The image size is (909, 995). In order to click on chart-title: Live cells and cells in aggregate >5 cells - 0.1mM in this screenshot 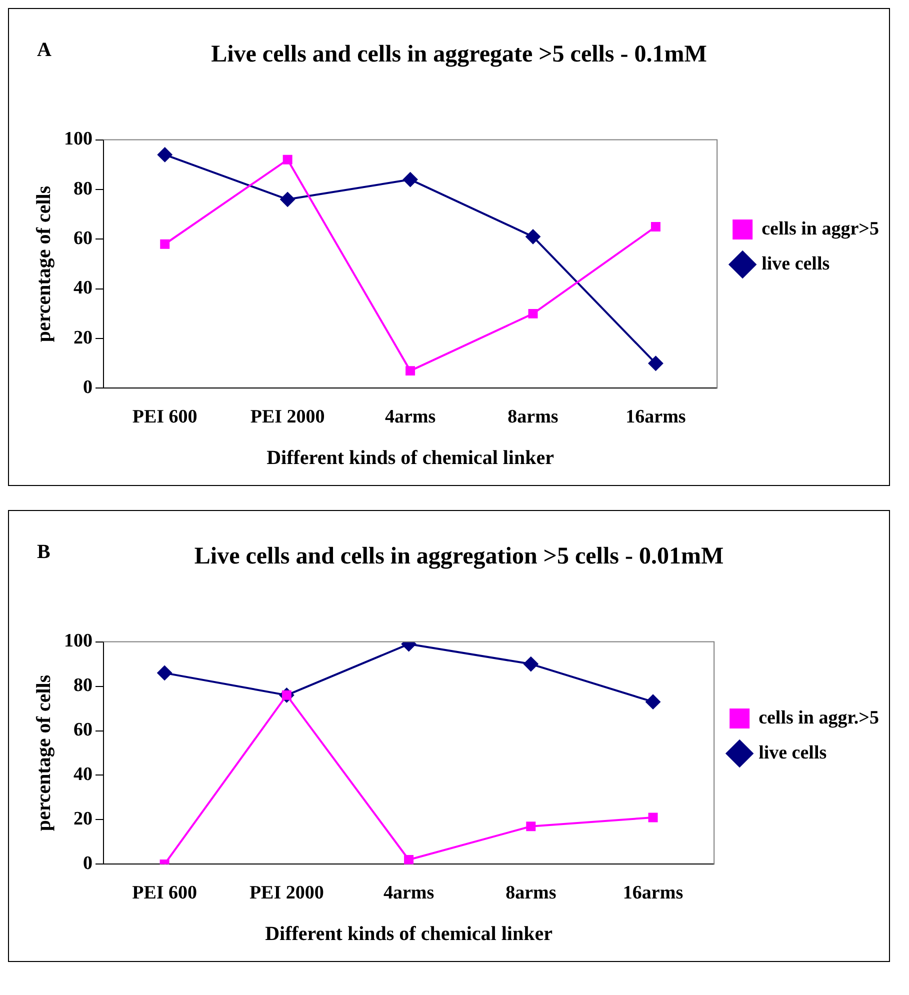, I will do `click(459, 55)`.